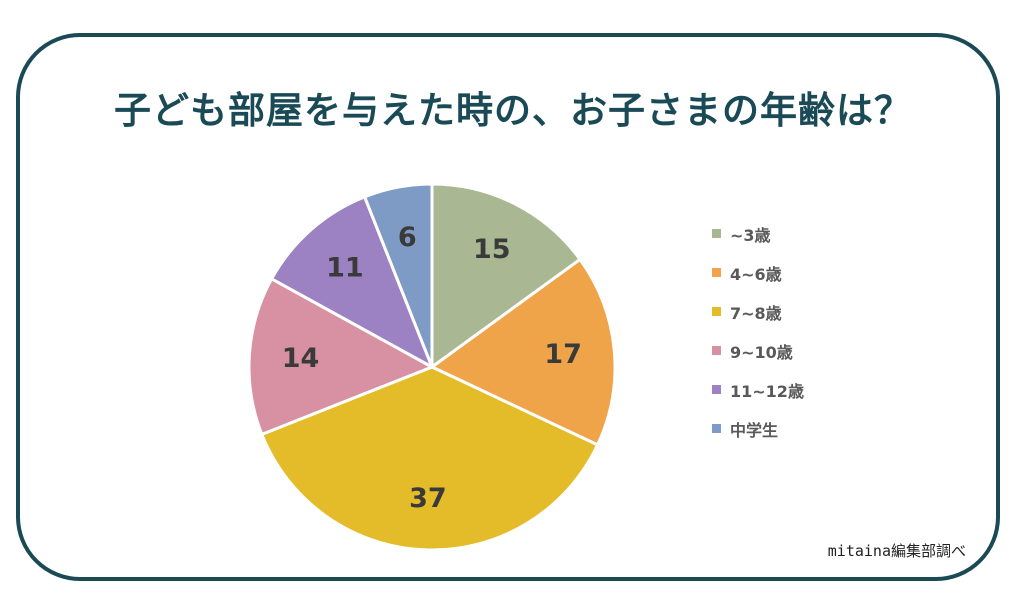 This screenshot has width=1026, height=615. Describe the element at coordinates (428, 498) in the screenshot. I see `data-label-3: 37` at that location.